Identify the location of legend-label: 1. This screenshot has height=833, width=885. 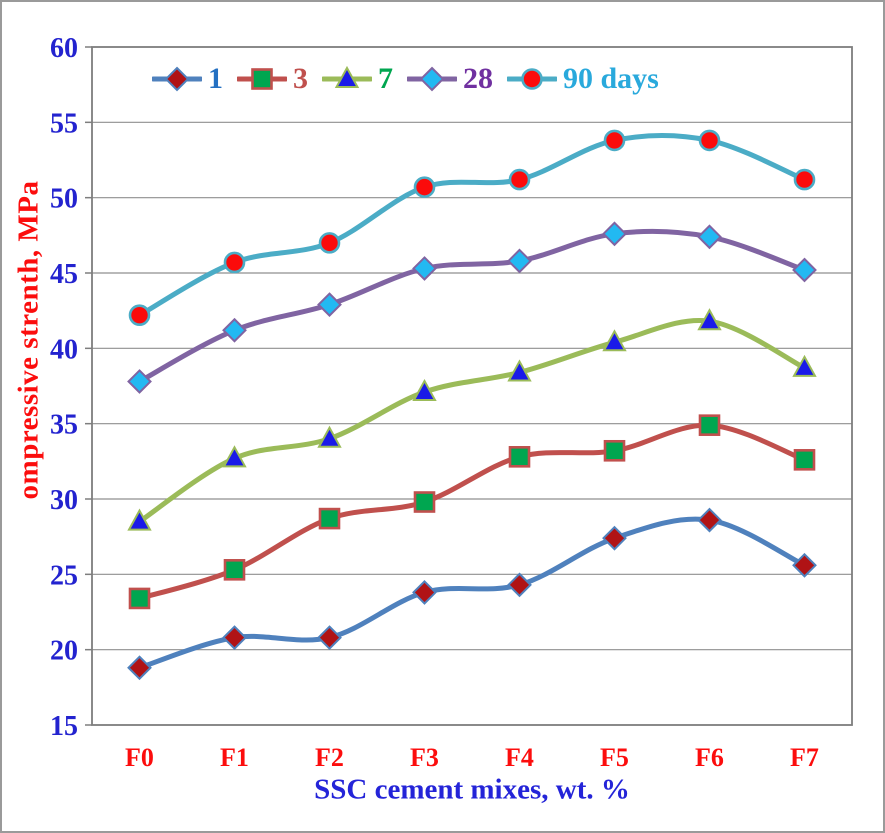
(215, 78).